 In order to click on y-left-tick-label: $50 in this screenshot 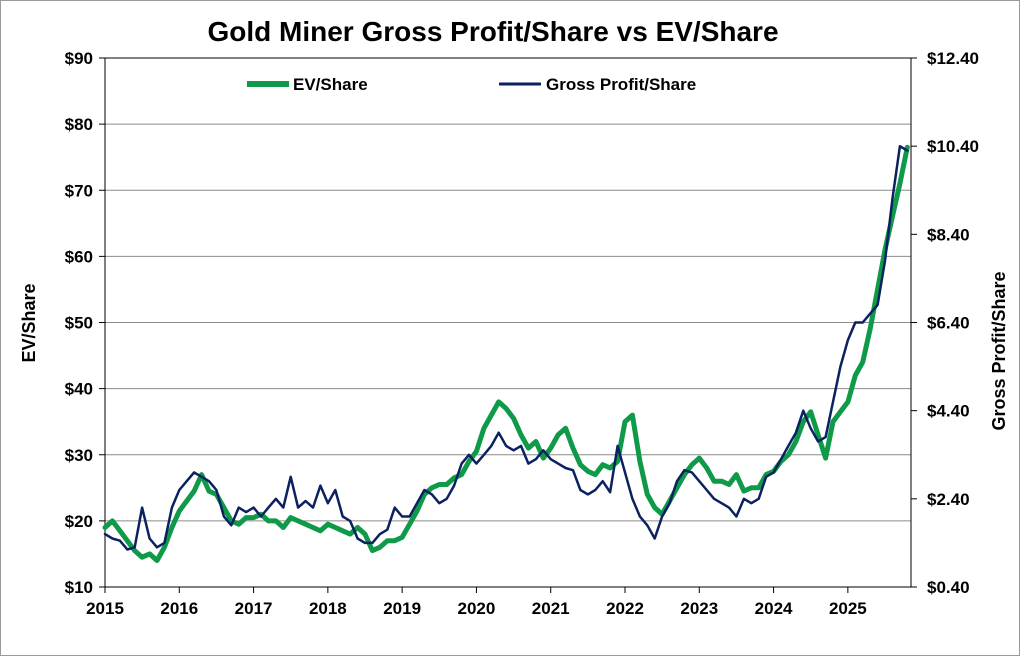, I will do `click(79, 323)`.